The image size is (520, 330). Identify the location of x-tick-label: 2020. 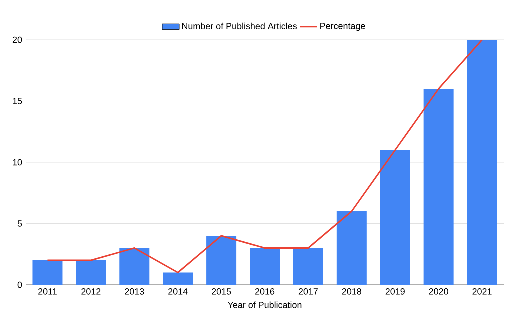
(438, 291).